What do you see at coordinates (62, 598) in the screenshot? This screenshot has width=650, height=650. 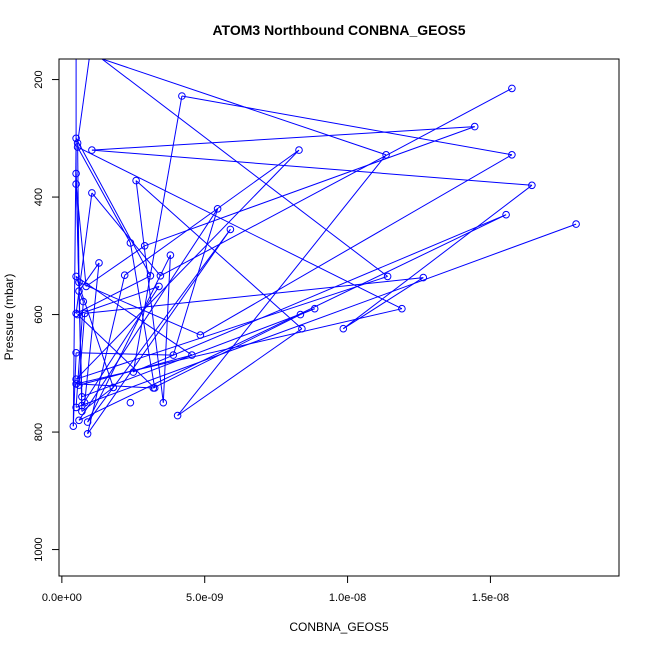 I see `x-tick-label: 0.0e+00` at bounding box center [62, 598].